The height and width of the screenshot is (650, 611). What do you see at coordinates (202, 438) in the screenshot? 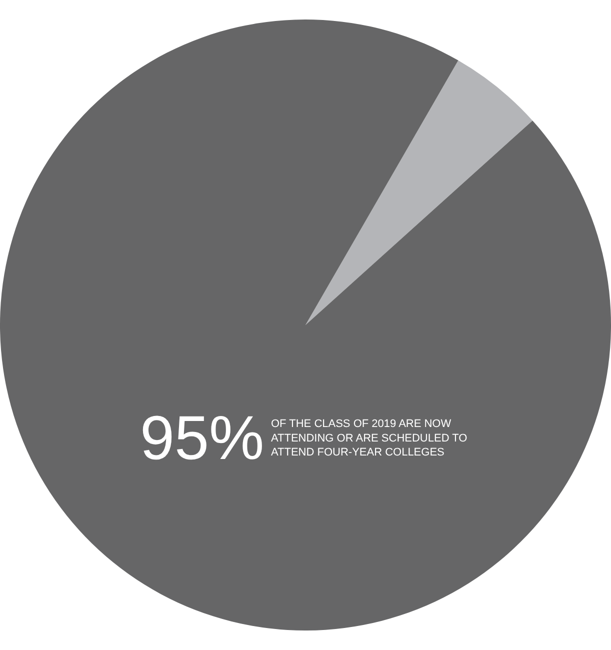
I see `text: 95%` at bounding box center [202, 438].